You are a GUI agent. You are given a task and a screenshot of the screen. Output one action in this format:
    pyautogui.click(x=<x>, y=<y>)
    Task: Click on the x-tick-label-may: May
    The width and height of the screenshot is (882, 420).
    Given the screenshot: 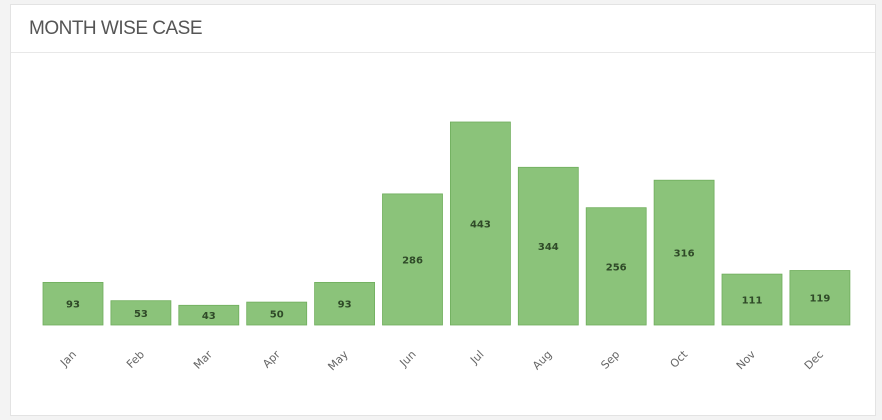 What is the action you would take?
    pyautogui.click(x=338, y=361)
    